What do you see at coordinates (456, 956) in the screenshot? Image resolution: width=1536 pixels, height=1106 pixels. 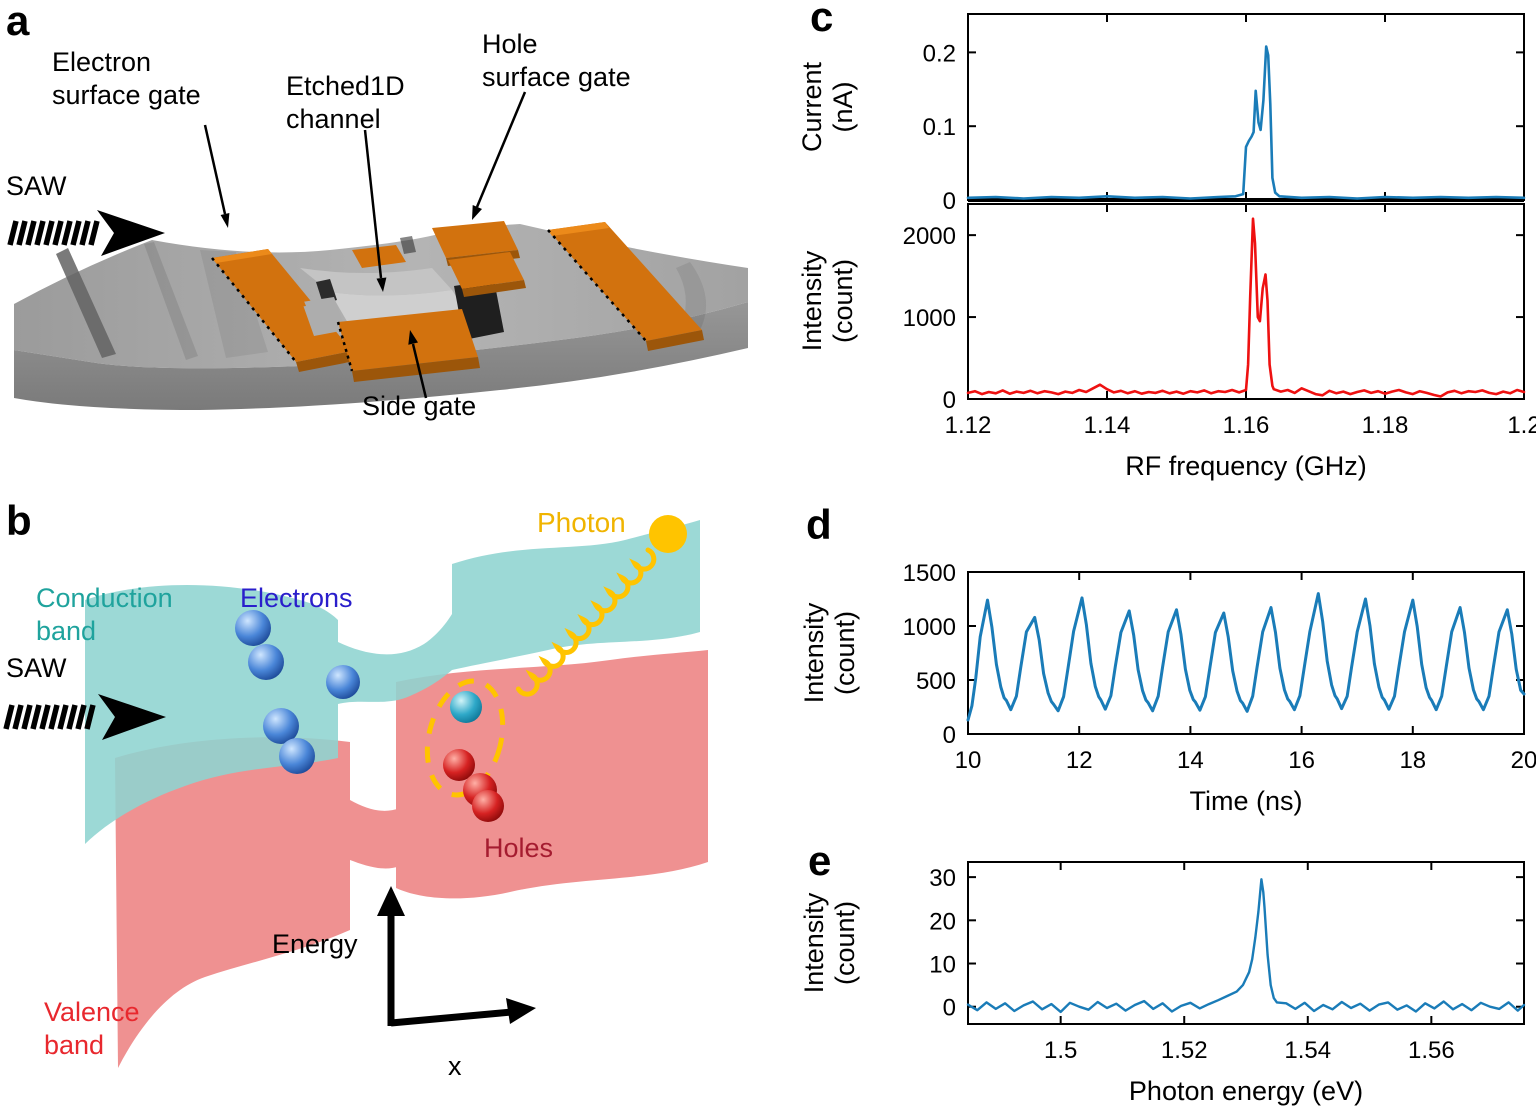 I see `energy-x-axes` at bounding box center [456, 956].